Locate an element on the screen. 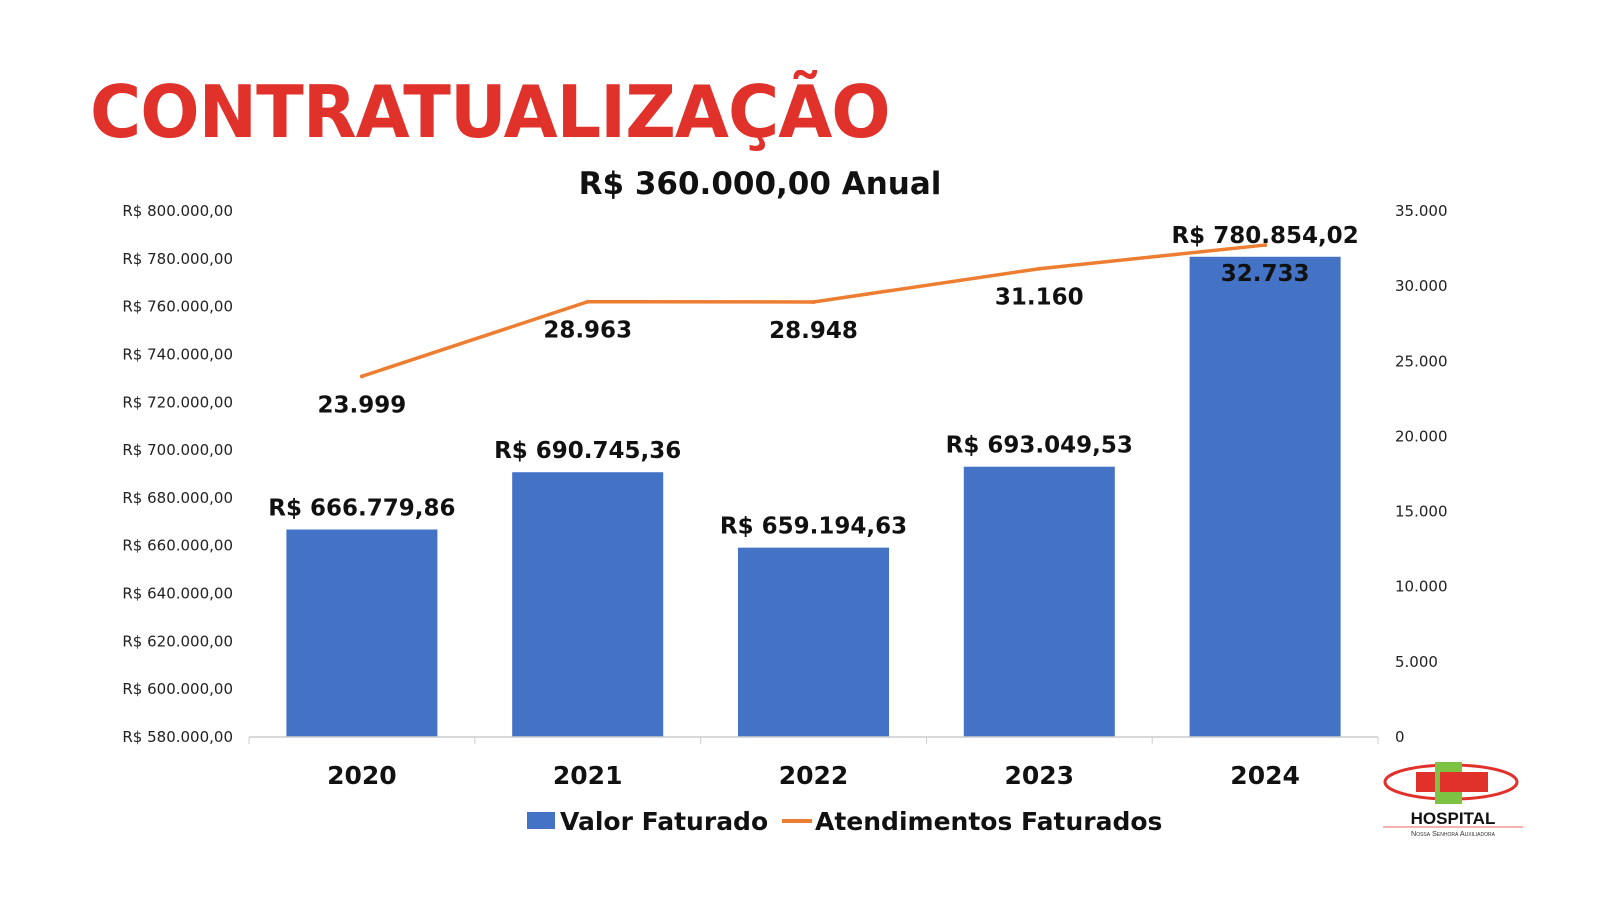  bar-data-label: R$ 693.049,53 is located at coordinates (1039, 446).